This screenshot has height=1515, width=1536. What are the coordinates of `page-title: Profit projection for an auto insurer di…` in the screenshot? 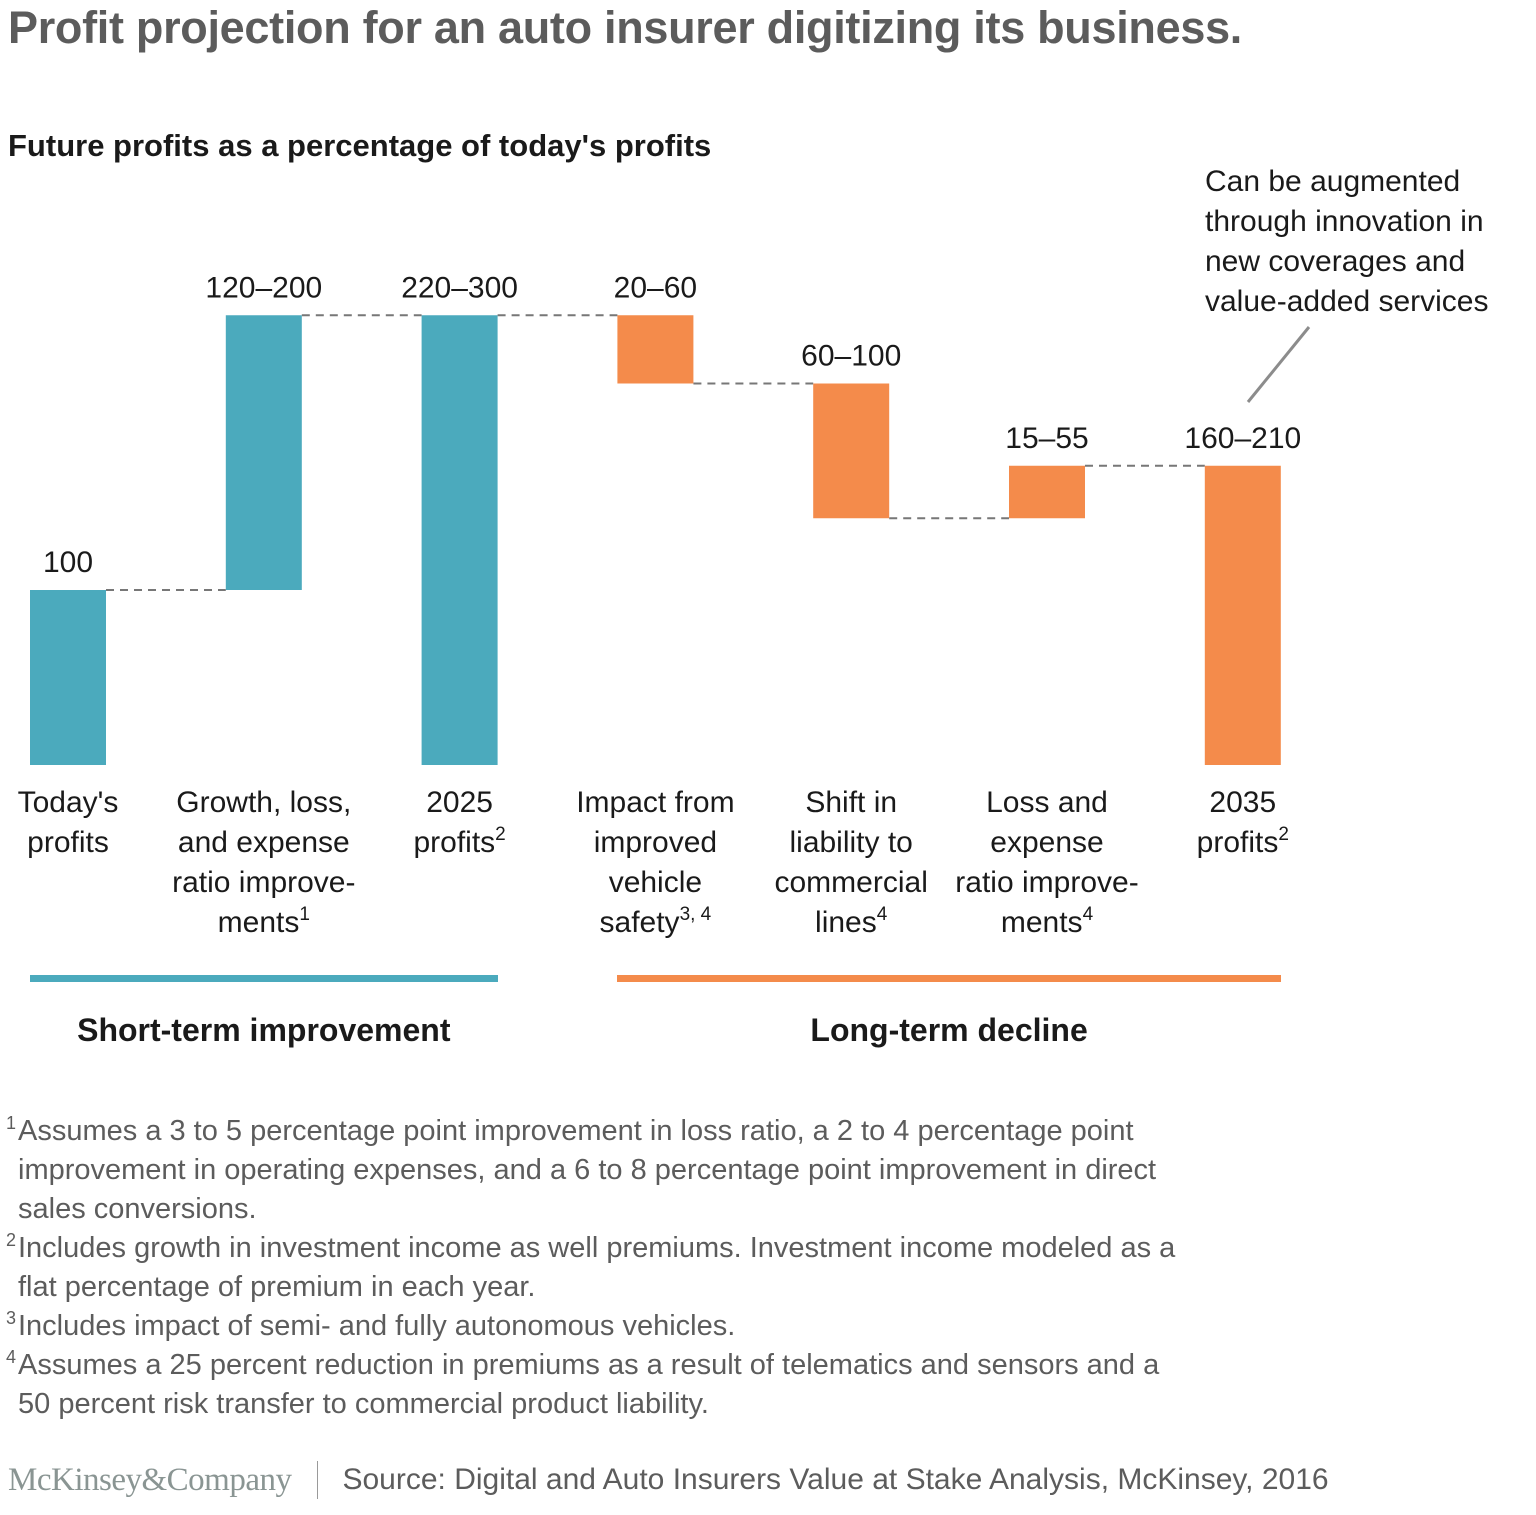 It's located at (625, 27).